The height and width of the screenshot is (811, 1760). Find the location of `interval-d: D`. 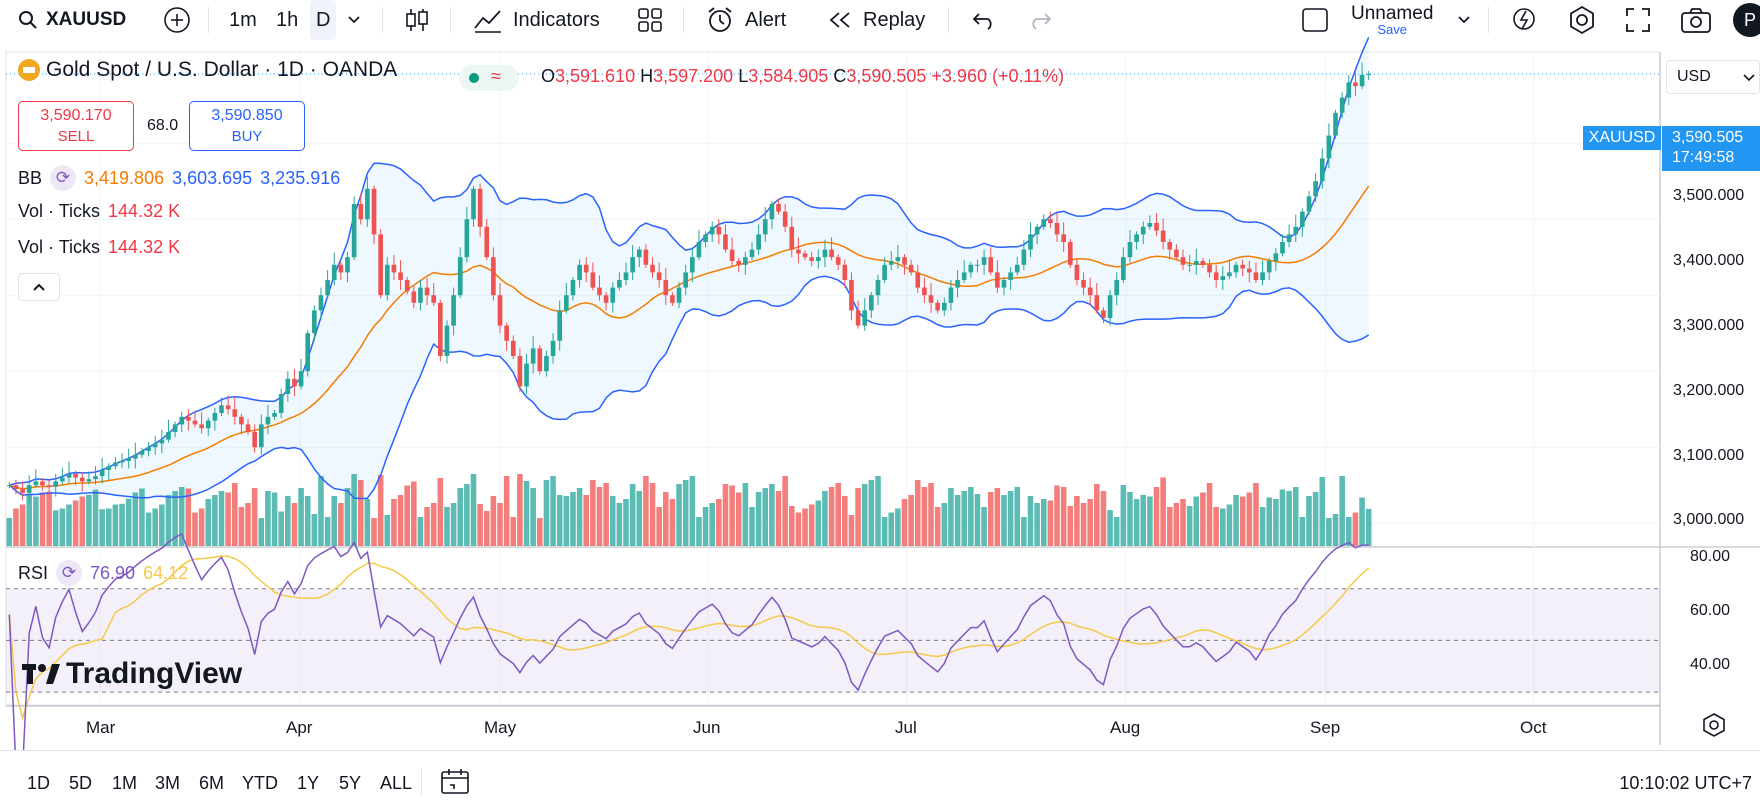

interval-d: D is located at coordinates (323, 20).